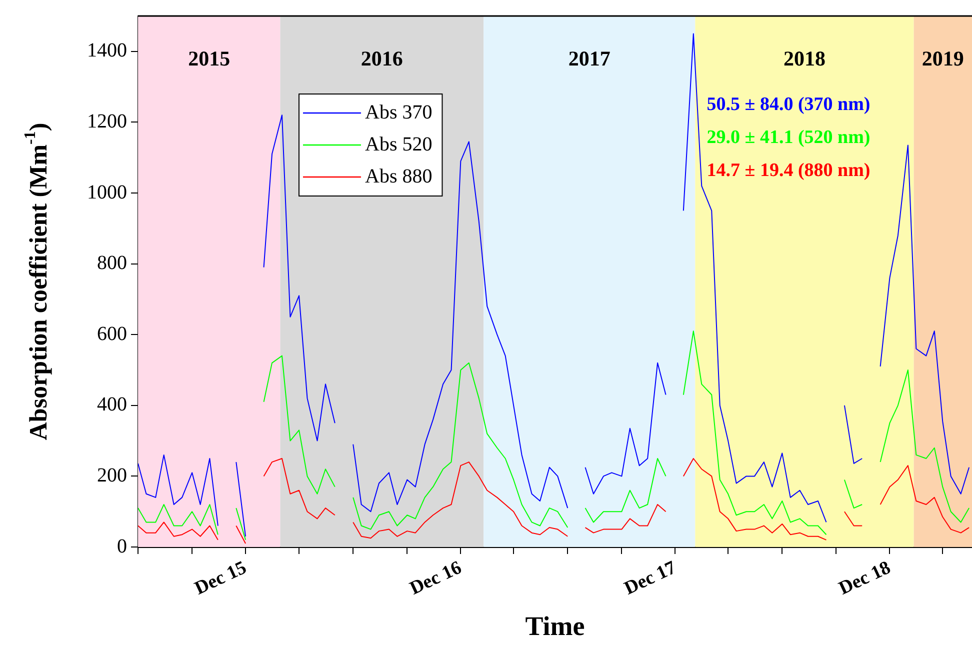 This screenshot has height=648, width=972. Describe the element at coordinates (943, 58) in the screenshot. I see `band-label: 2019` at that location.